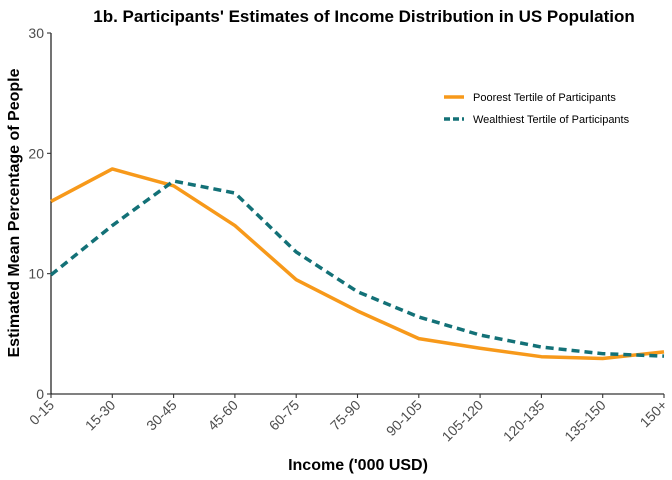  Describe the element at coordinates (222, 415) in the screenshot. I see `x-tick-label: 45-60` at that location.